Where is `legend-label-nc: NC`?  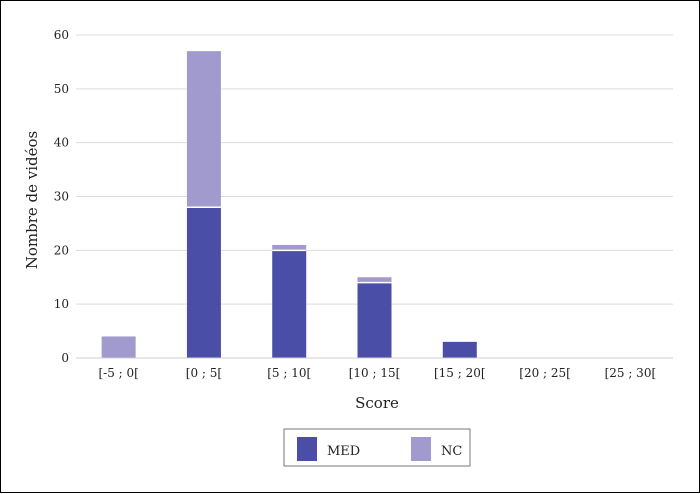
legend-label-nc: NC is located at coordinates (451, 451).